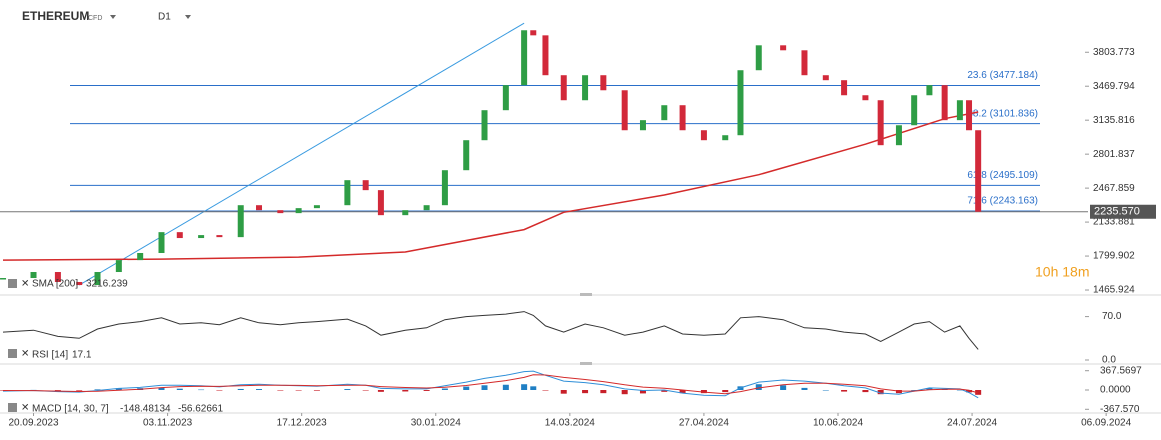 The height and width of the screenshot is (440, 1161). I want to click on rsi-tick-label: 70.0, so click(1112, 316).